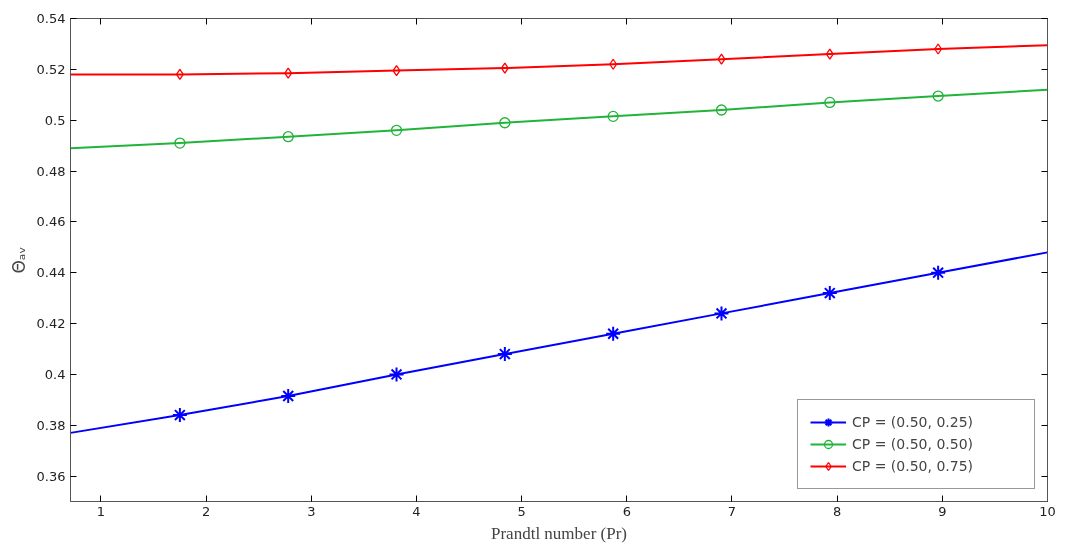  What do you see at coordinates (51, 18) in the screenshot?
I see `y-tick-label: 0.54` at bounding box center [51, 18].